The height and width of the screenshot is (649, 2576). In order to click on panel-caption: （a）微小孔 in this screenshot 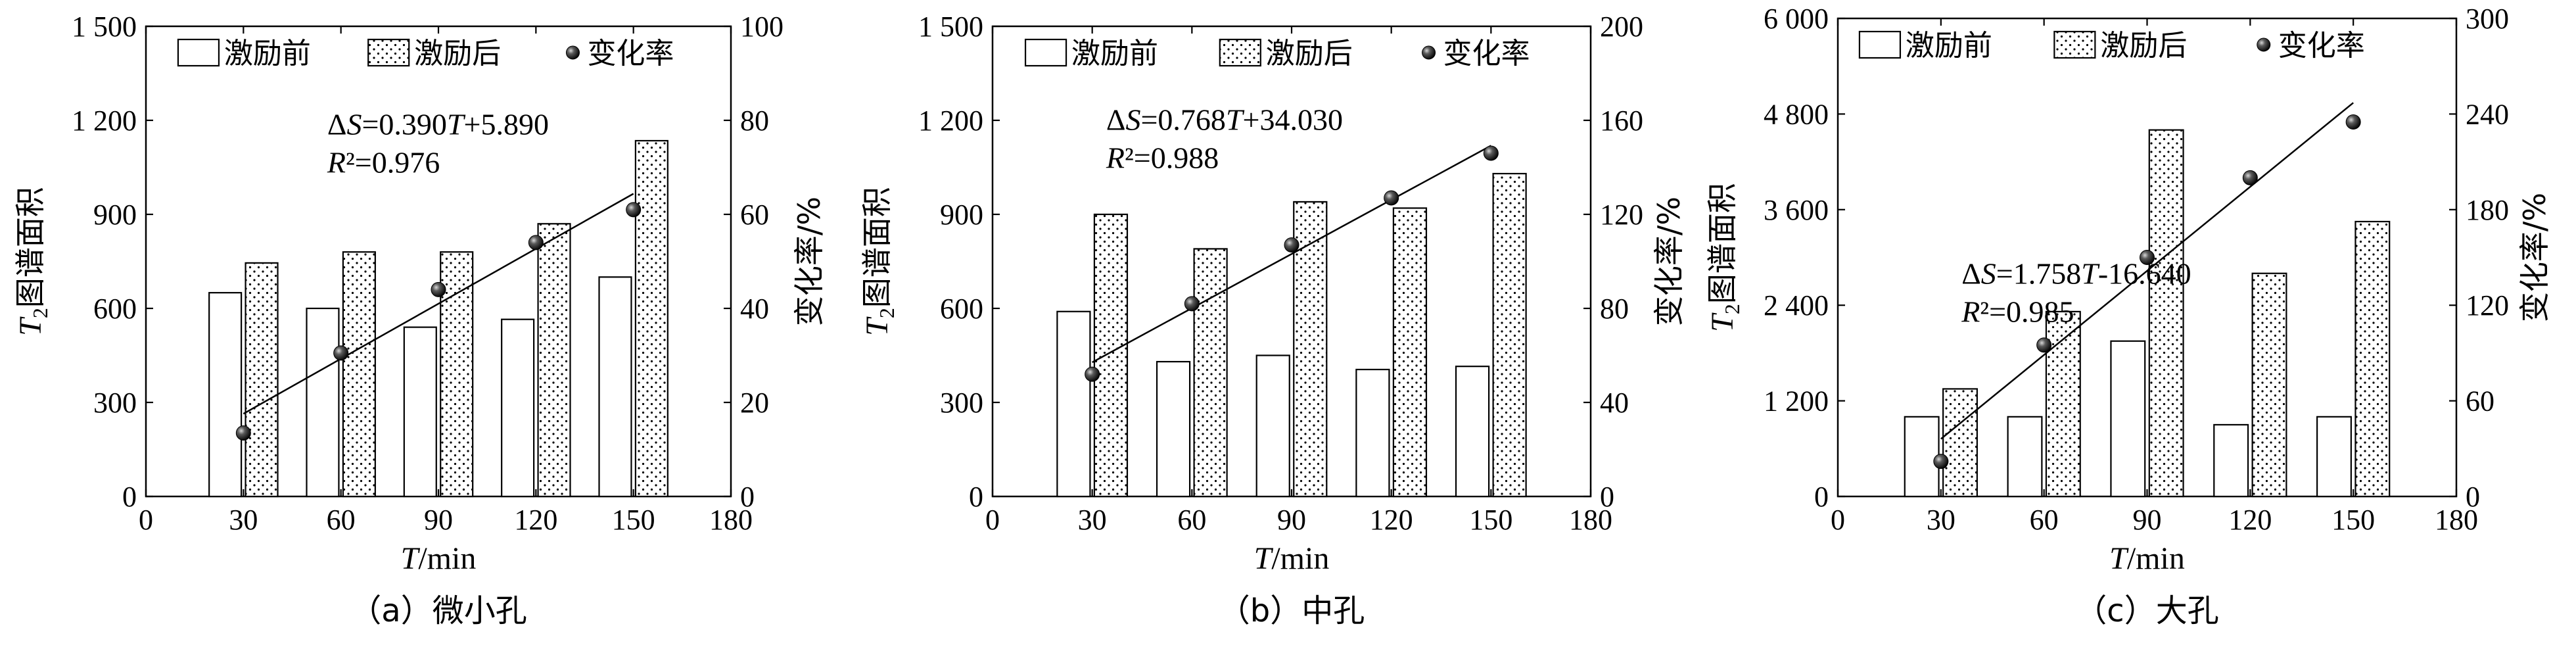, I will do `click(438, 610)`.